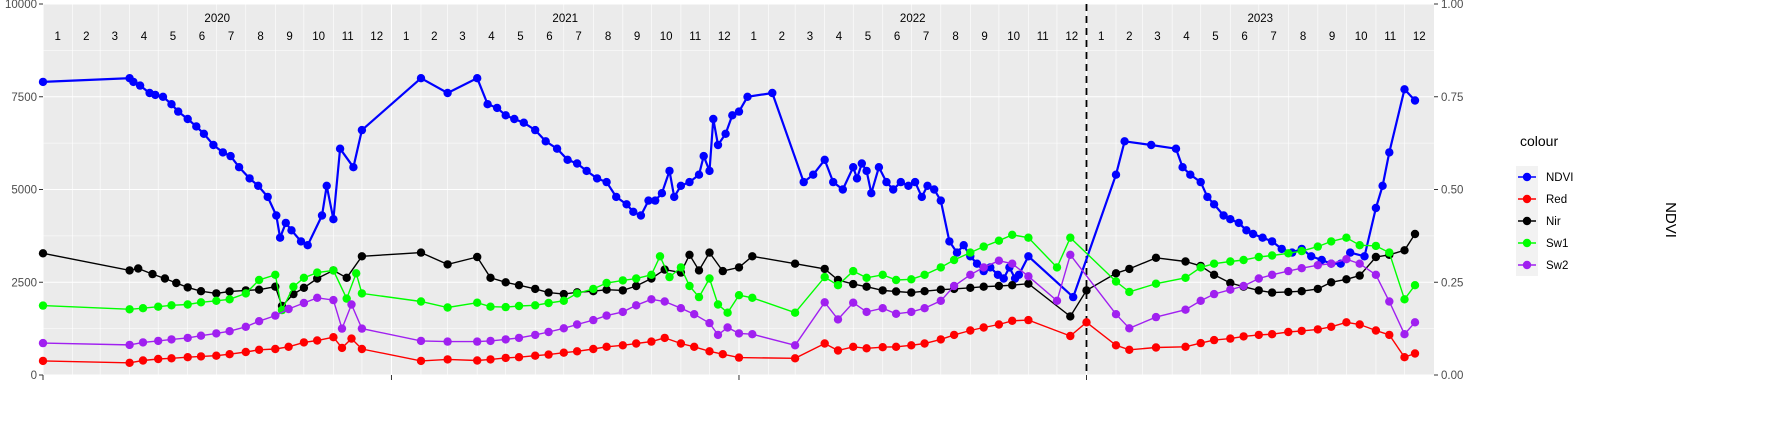 This screenshot has width=1773, height=447. I want to click on series-red, so click(729, 341).